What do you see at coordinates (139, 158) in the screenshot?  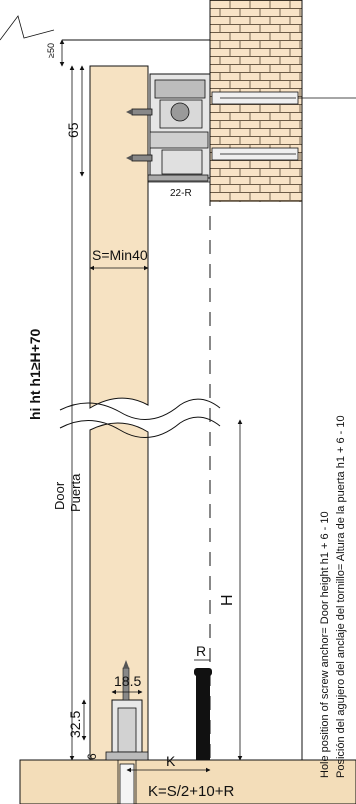 I see `screw-lower` at bounding box center [139, 158].